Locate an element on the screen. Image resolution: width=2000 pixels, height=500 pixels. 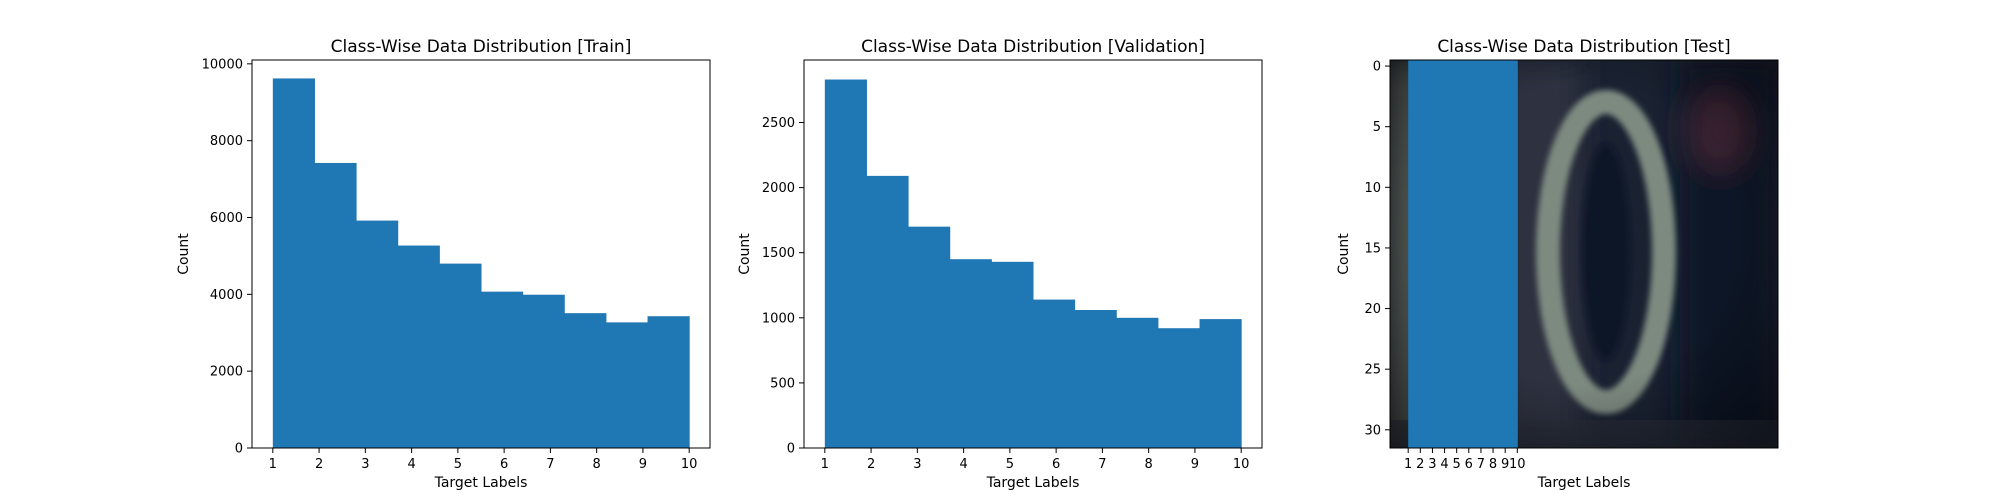
y-tick-label: 5 is located at coordinates (1377, 127).